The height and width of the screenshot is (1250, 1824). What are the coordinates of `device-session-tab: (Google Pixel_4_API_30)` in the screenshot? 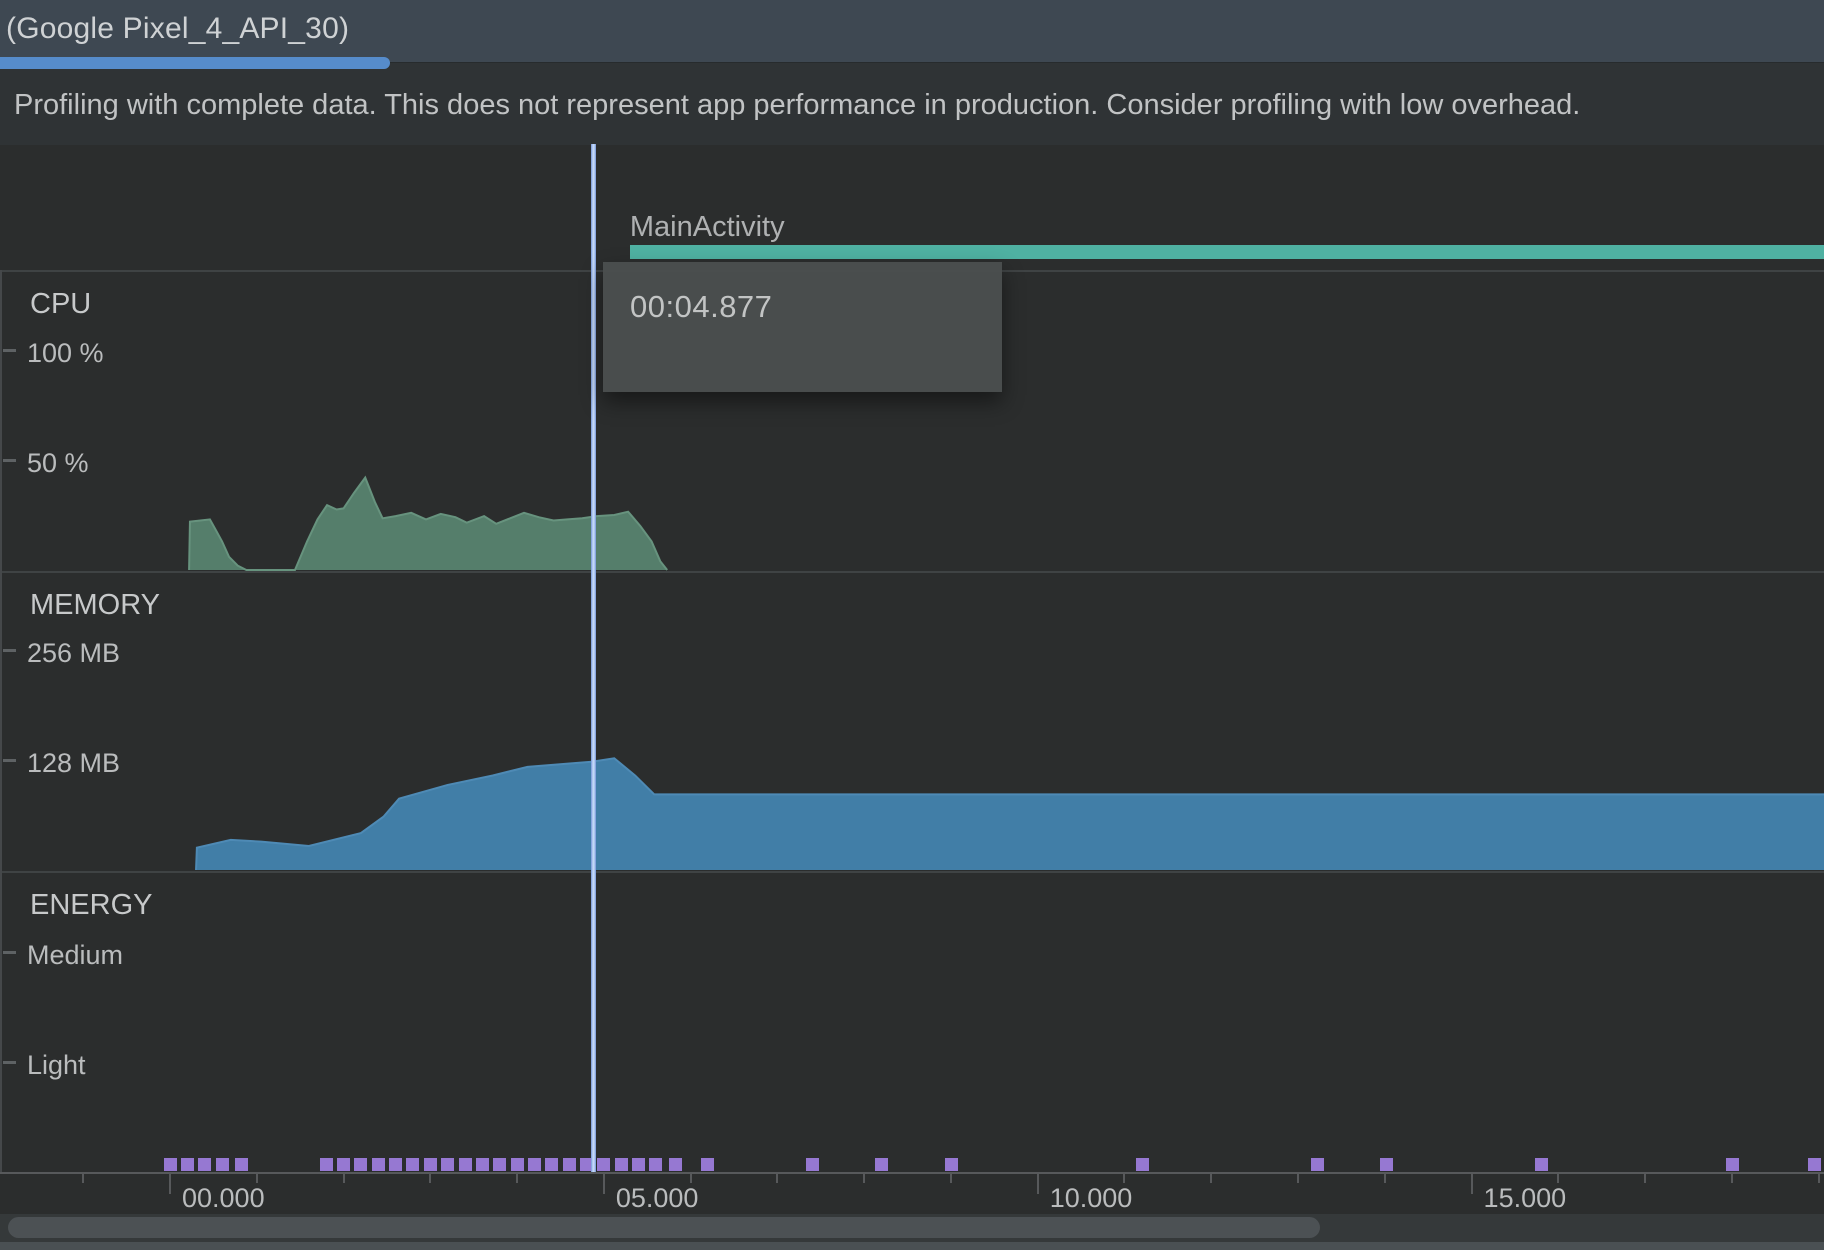 It's located at (178, 28).